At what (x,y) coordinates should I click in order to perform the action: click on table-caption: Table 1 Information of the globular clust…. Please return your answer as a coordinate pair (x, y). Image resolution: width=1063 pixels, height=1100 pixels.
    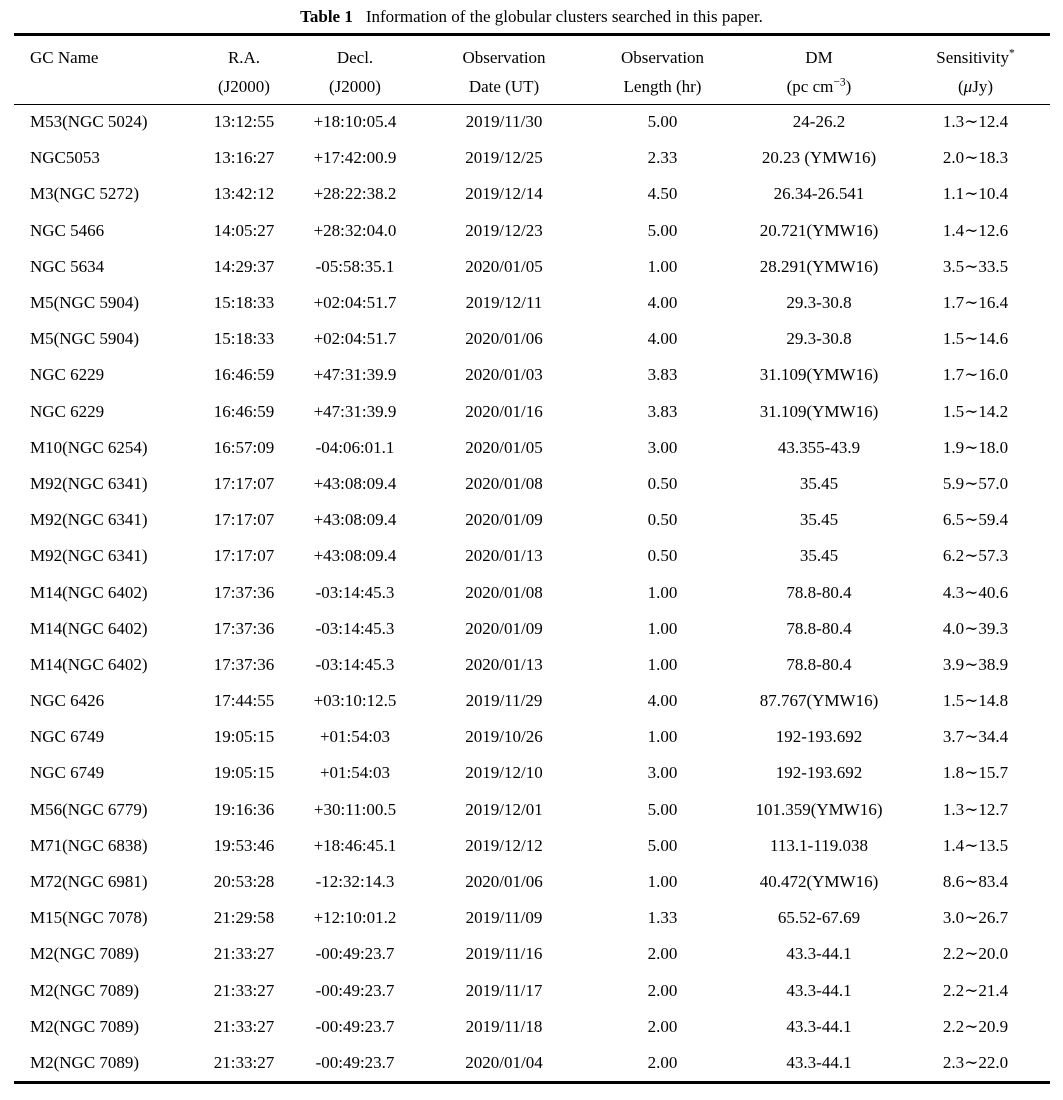
    Looking at the image, I should click on (531, 16).